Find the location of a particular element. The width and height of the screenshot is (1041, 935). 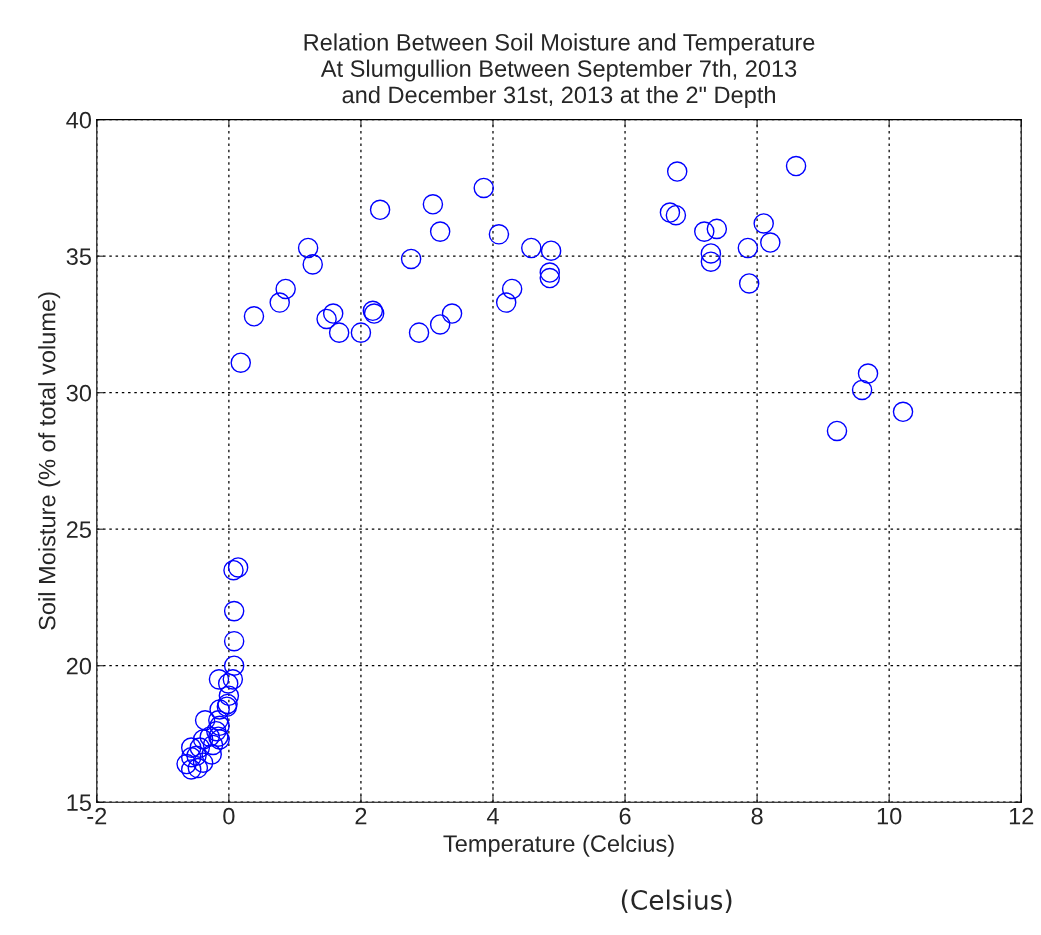

x-tick-label: 12 is located at coordinates (1021, 816).